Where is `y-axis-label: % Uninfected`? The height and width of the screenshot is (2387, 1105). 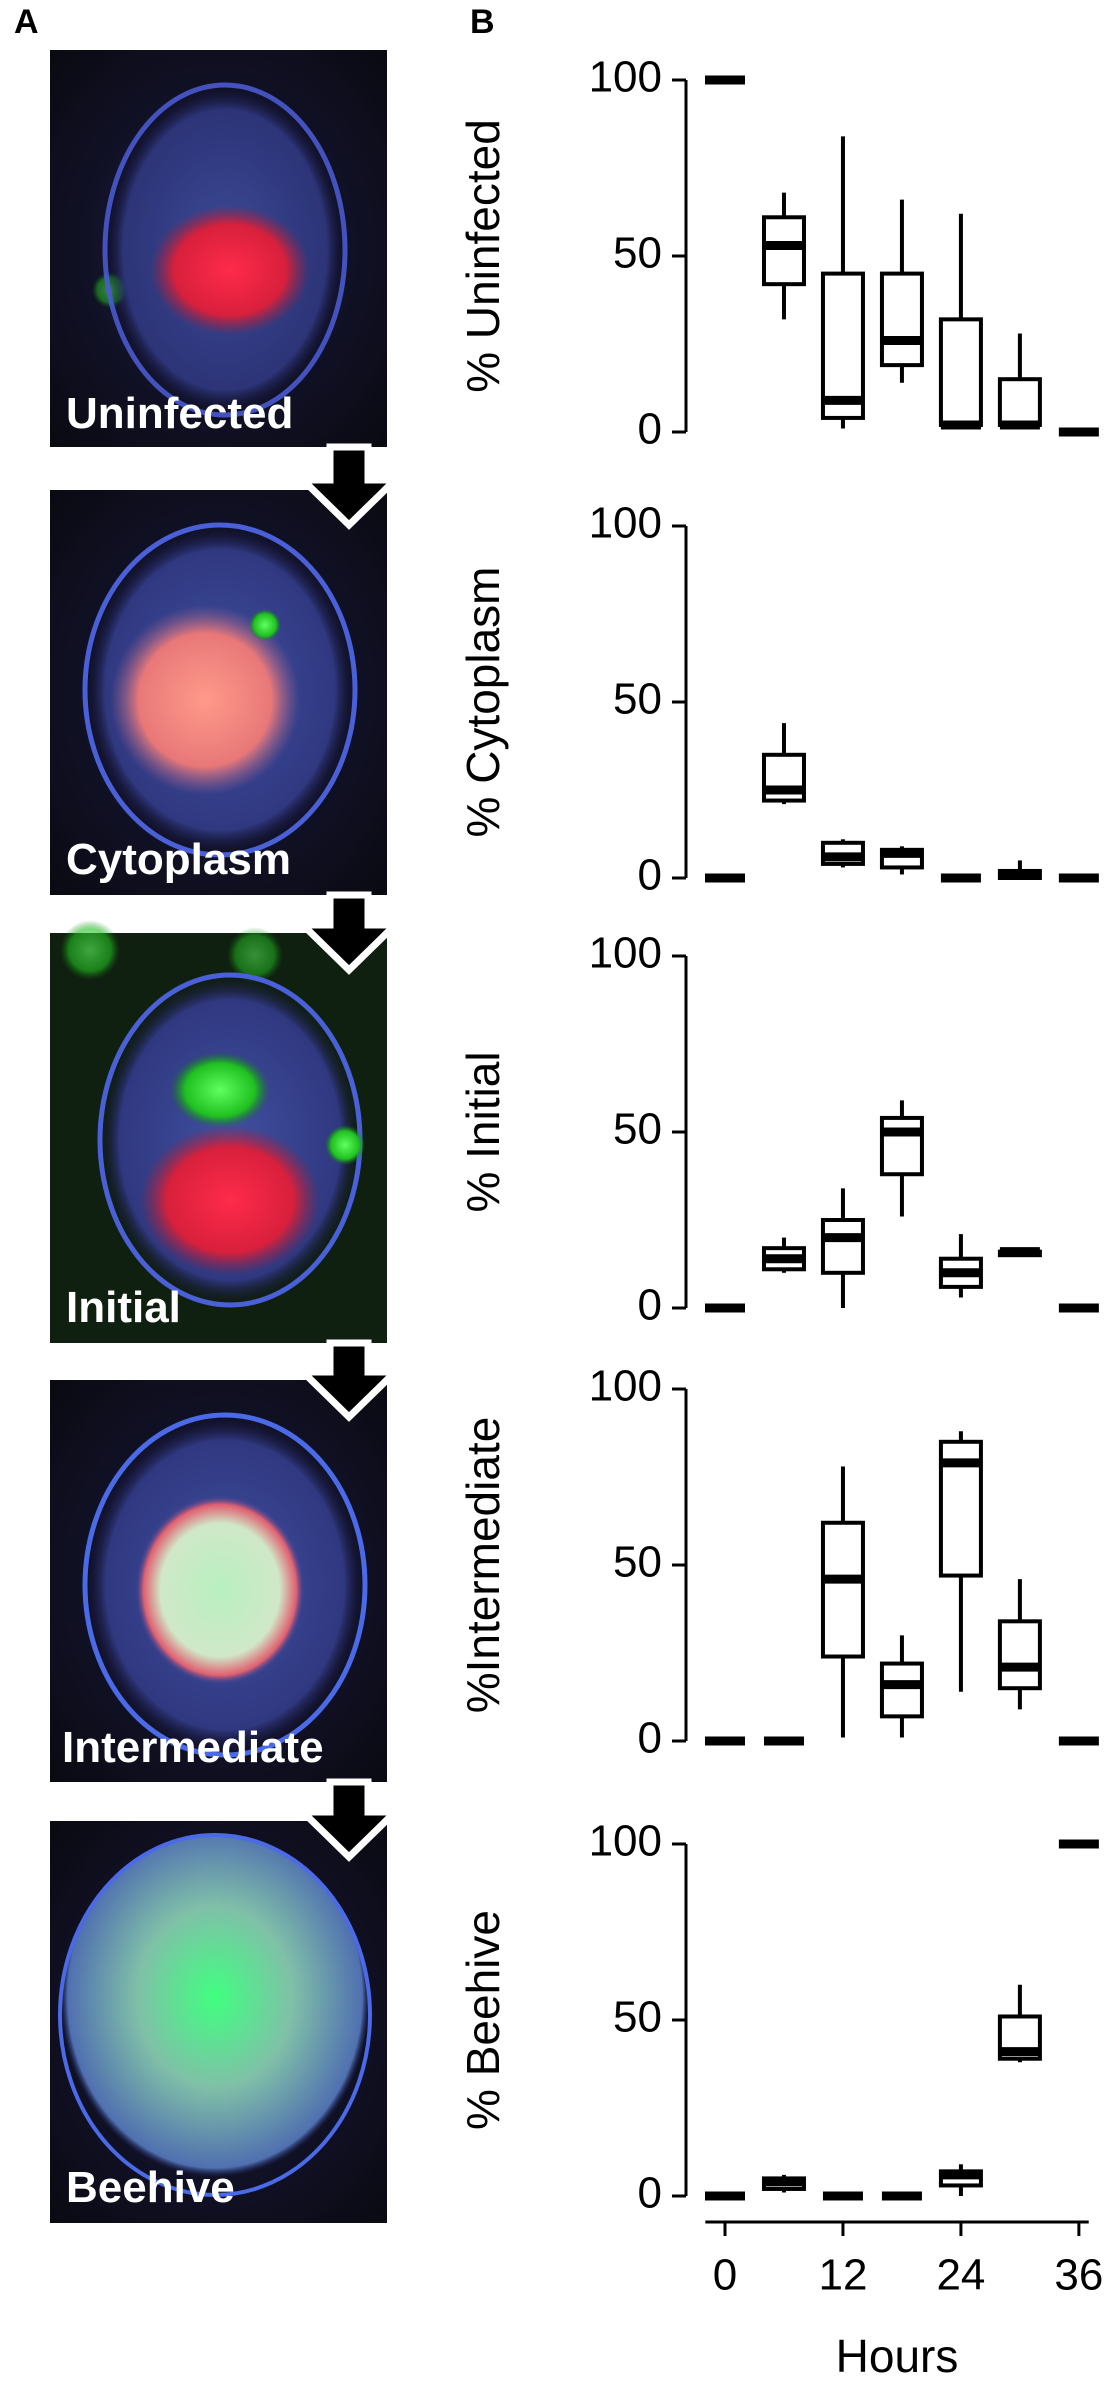
y-axis-label: % Uninfected is located at coordinates (483, 256).